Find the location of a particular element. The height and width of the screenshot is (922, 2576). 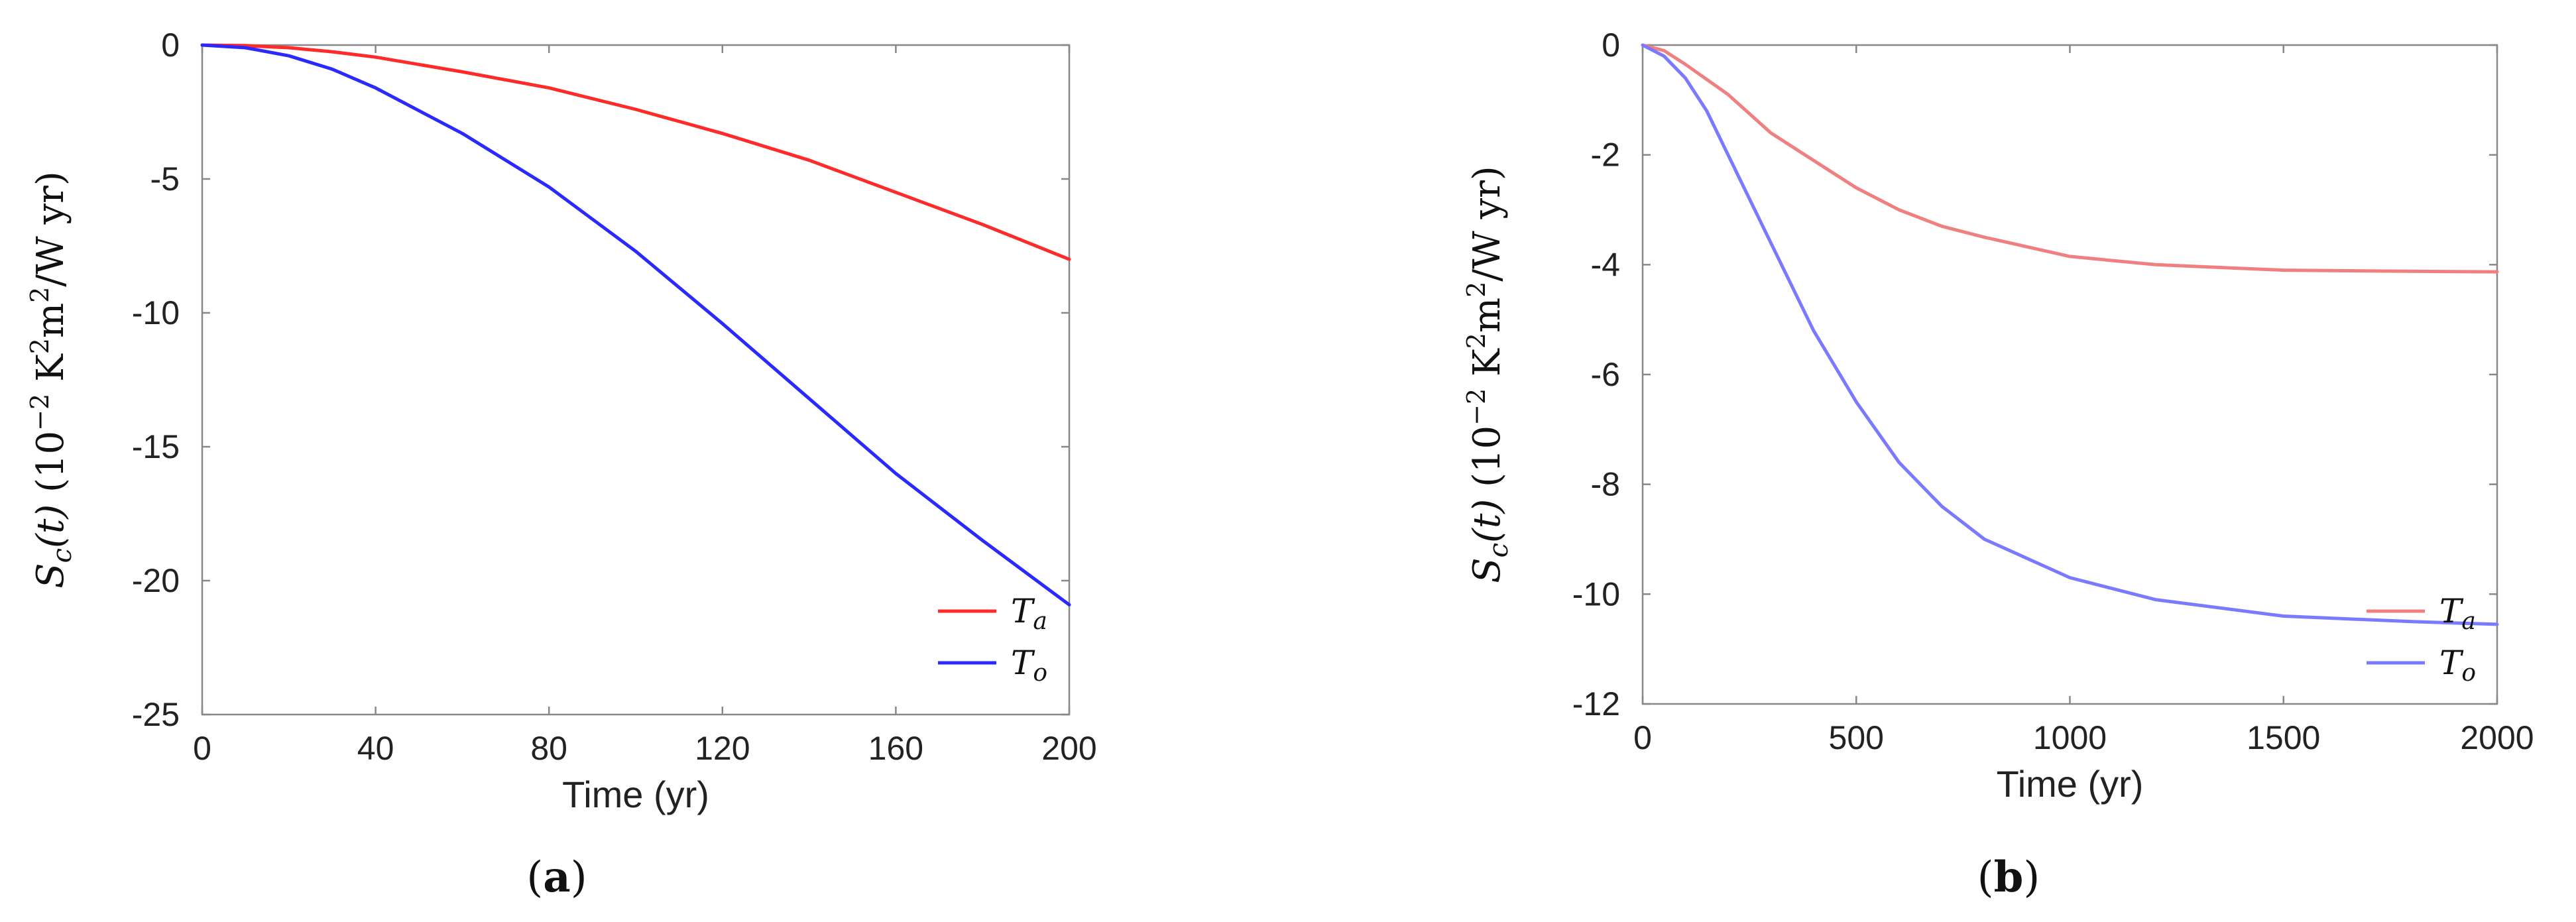

y-tick-label: -12 is located at coordinates (1596, 703).